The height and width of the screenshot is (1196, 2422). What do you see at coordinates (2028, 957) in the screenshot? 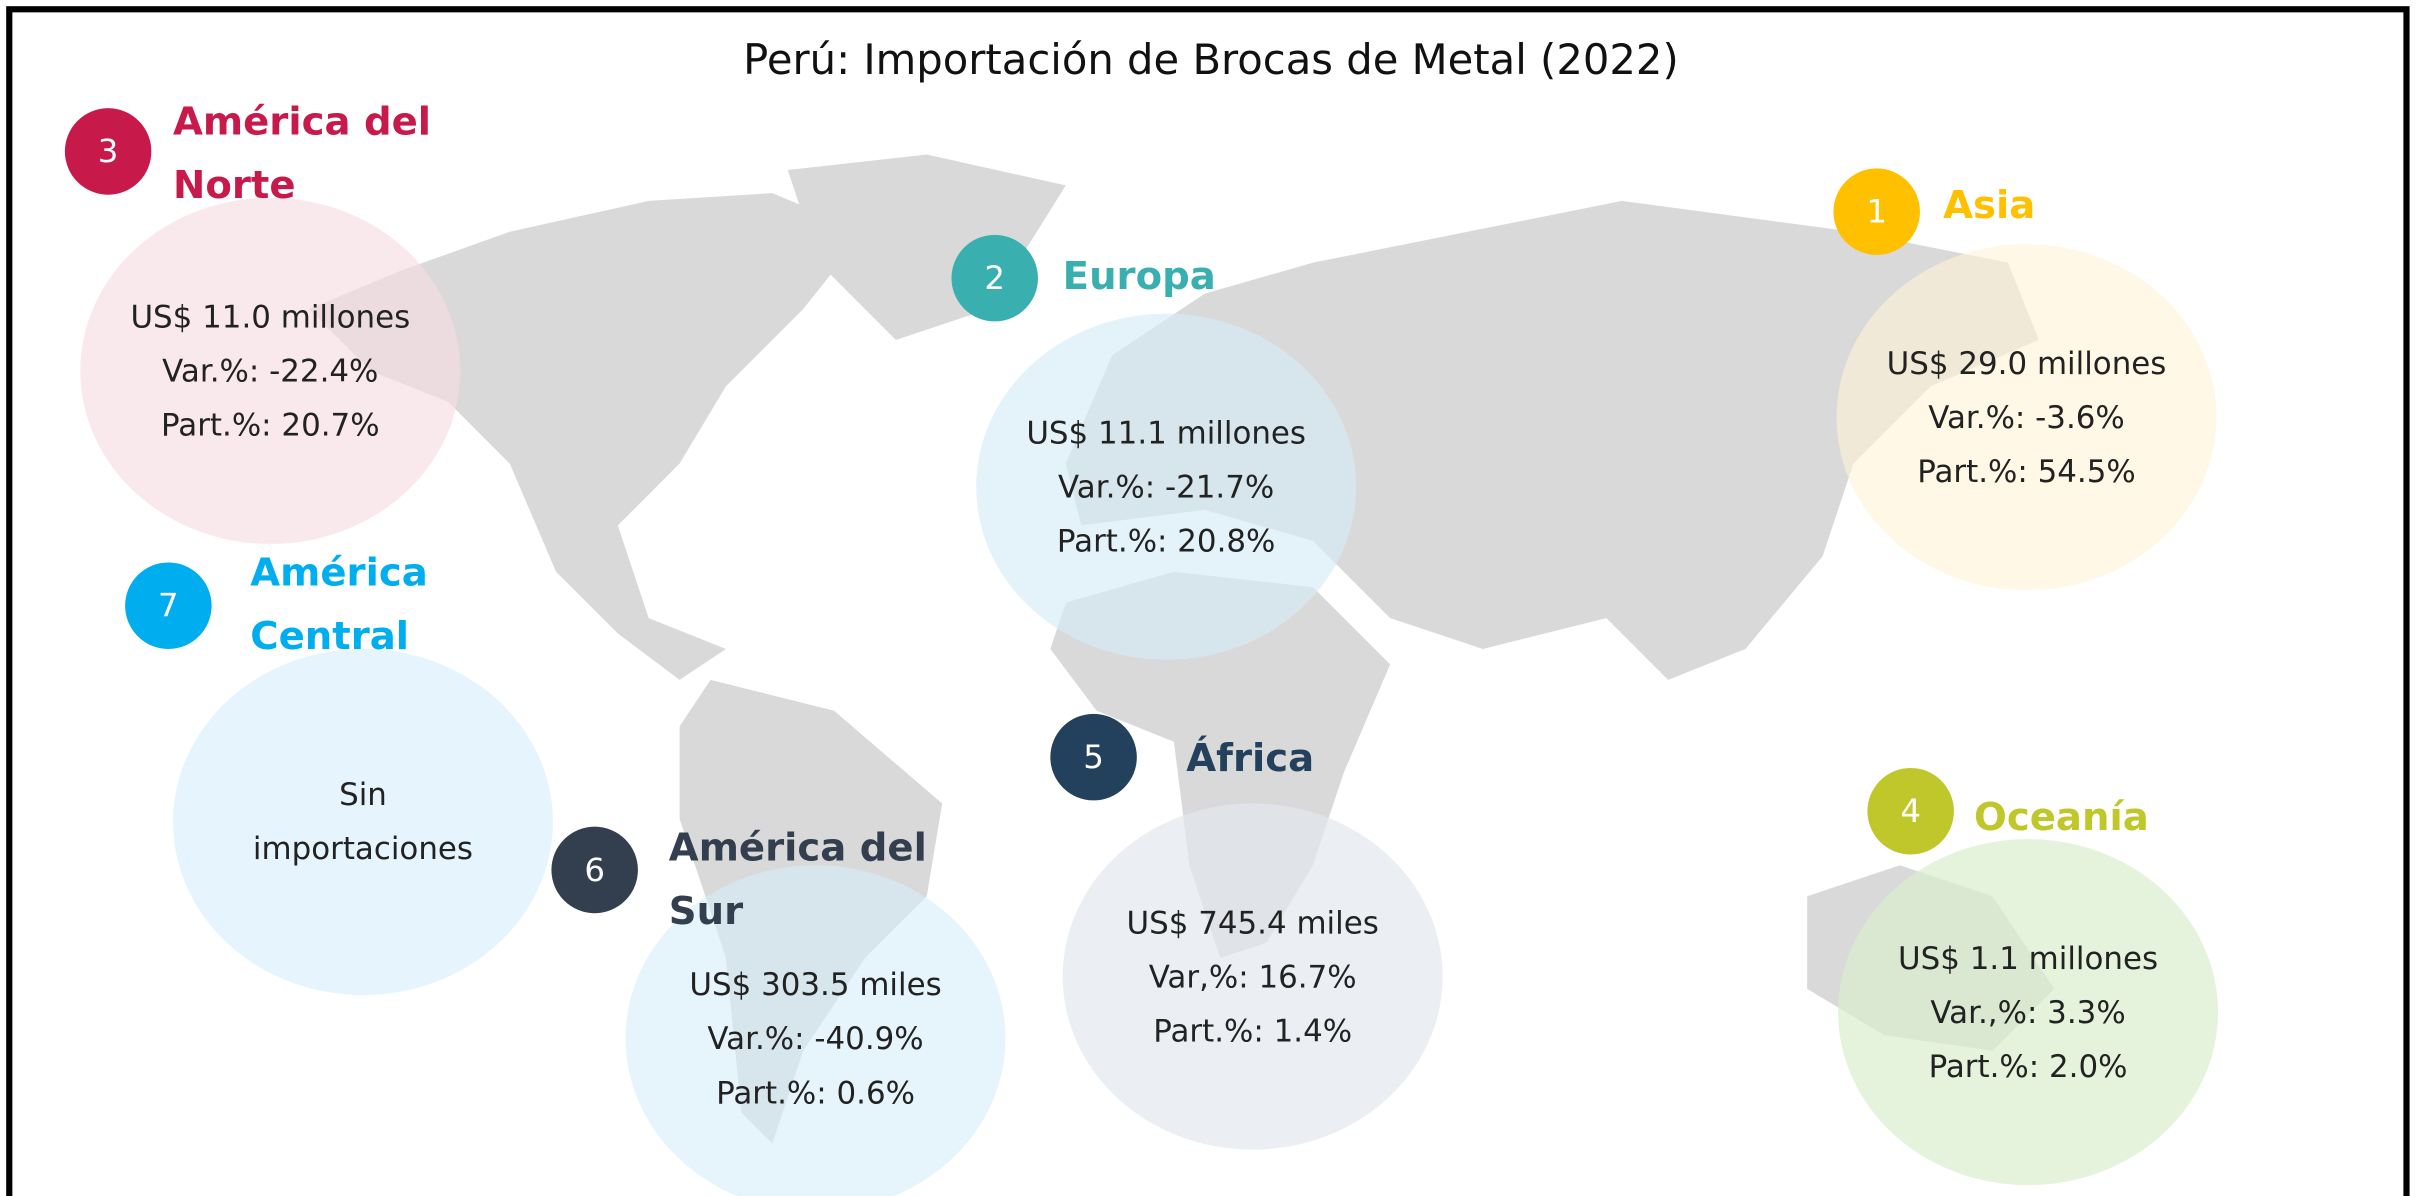
I see `region-stat: US$ 1.1 millones` at bounding box center [2028, 957].